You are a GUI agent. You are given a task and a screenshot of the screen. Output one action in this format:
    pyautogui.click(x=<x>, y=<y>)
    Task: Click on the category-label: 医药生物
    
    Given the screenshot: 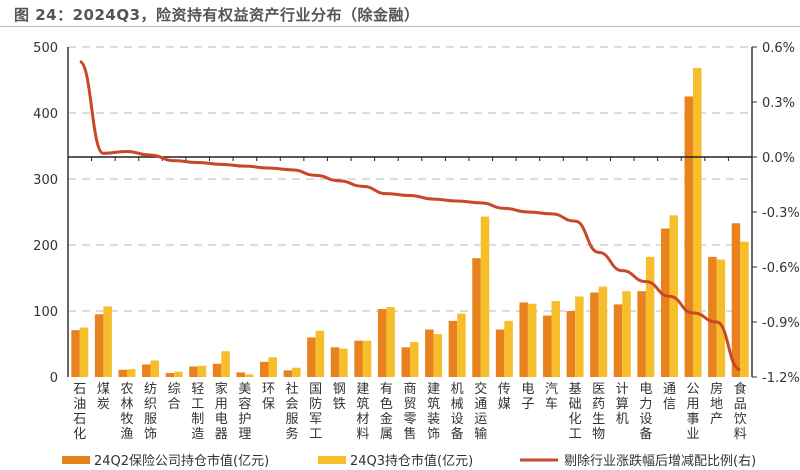 What is the action you would take?
    pyautogui.click(x=598, y=412)
    